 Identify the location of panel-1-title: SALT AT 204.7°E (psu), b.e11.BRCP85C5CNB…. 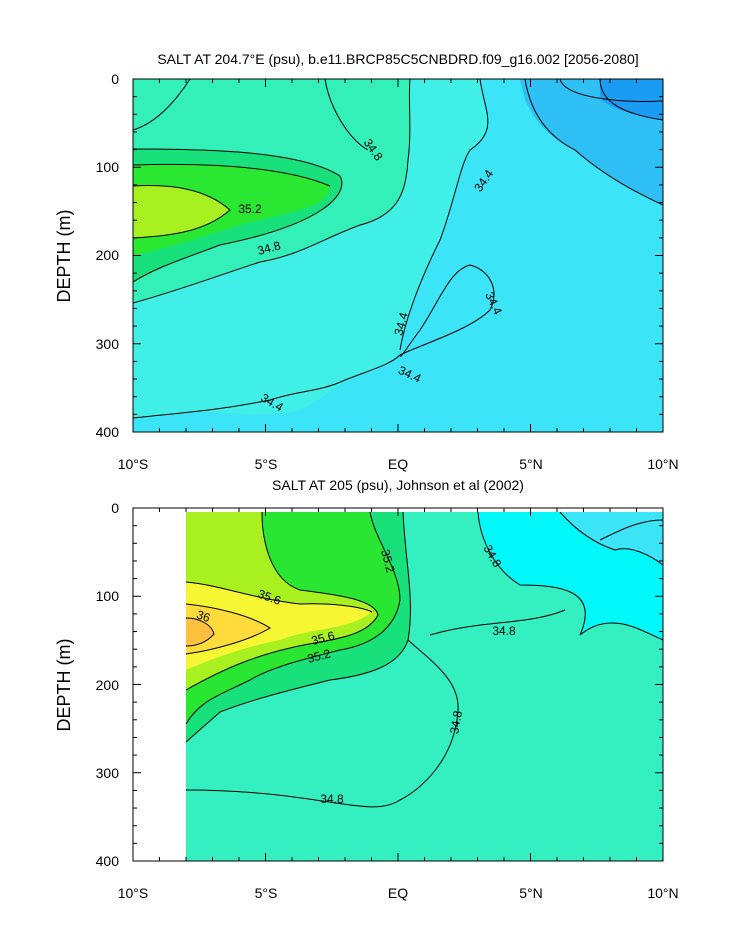
(397, 59).